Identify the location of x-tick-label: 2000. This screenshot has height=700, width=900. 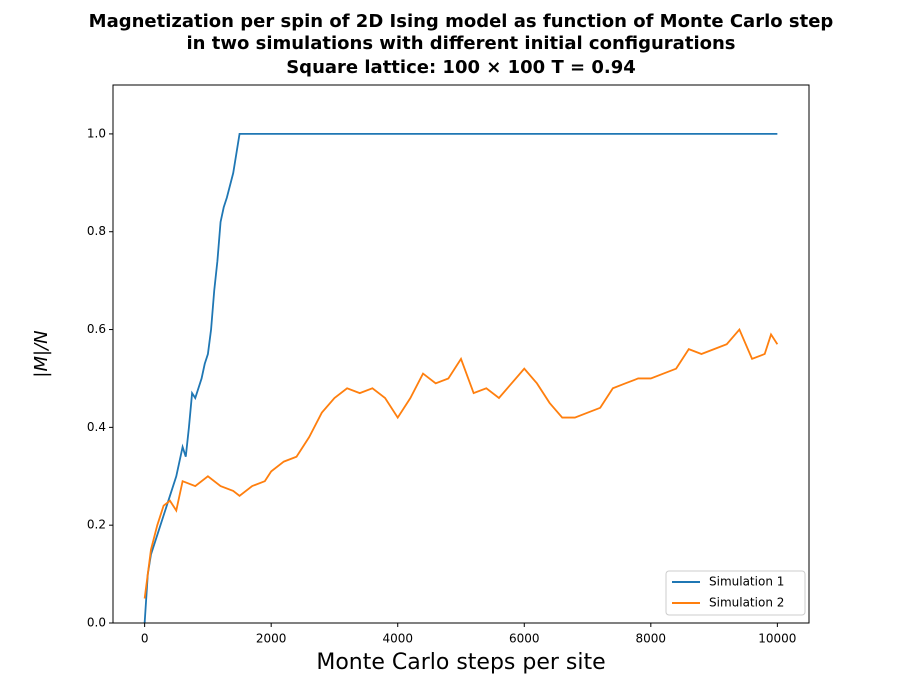
(271, 639).